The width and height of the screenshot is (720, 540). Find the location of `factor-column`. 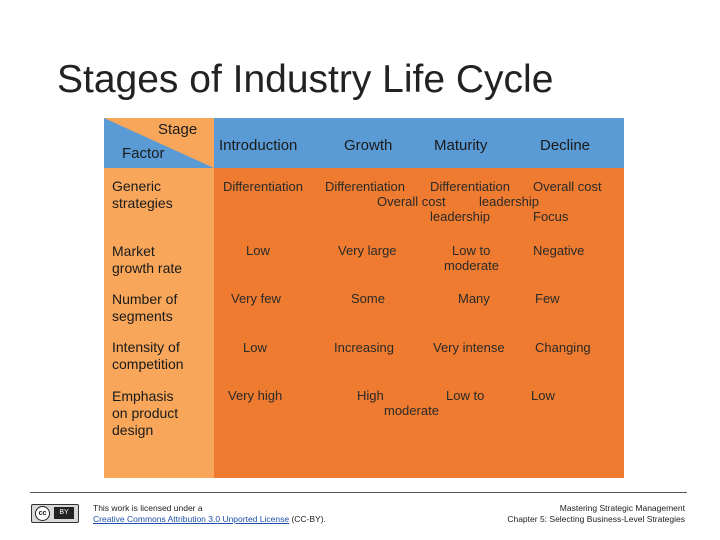

factor-column is located at coordinates (159, 323).